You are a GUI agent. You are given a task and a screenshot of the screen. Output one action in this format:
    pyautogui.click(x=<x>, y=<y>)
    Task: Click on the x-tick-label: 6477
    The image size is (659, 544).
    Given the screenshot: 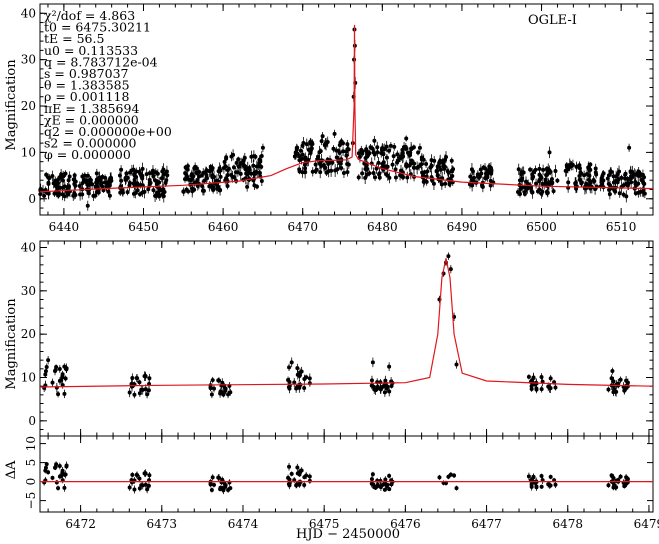 What is the action you would take?
    pyautogui.click(x=486, y=524)
    